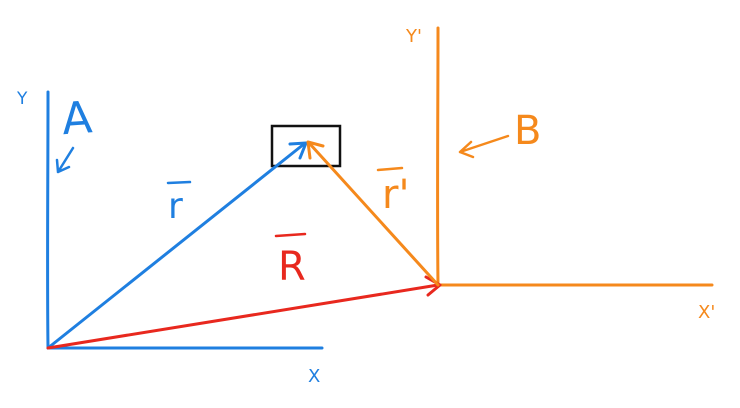 Image resolution: width=740 pixels, height=408 pixels. Describe the element at coordinates (314, 376) in the screenshot. I see `frame-a-x-axis-label: X` at that location.